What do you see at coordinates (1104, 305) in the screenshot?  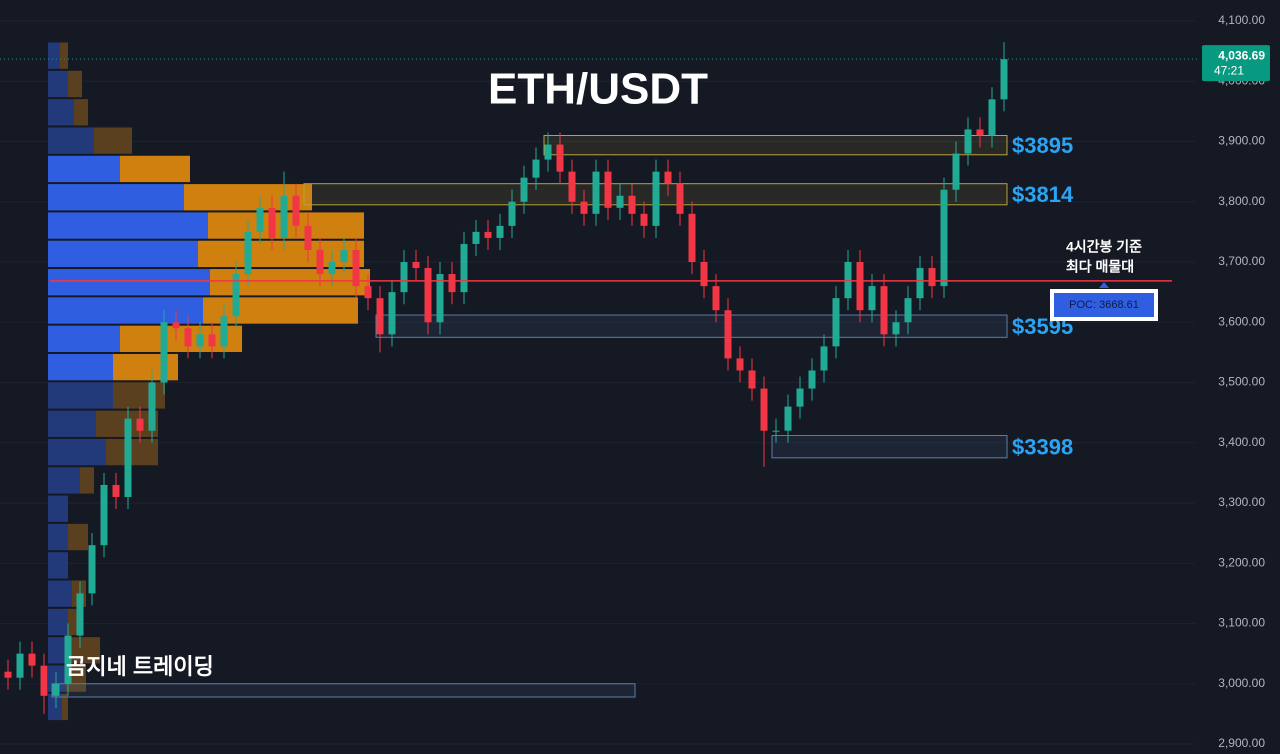 I see `poc-badge` at bounding box center [1104, 305].